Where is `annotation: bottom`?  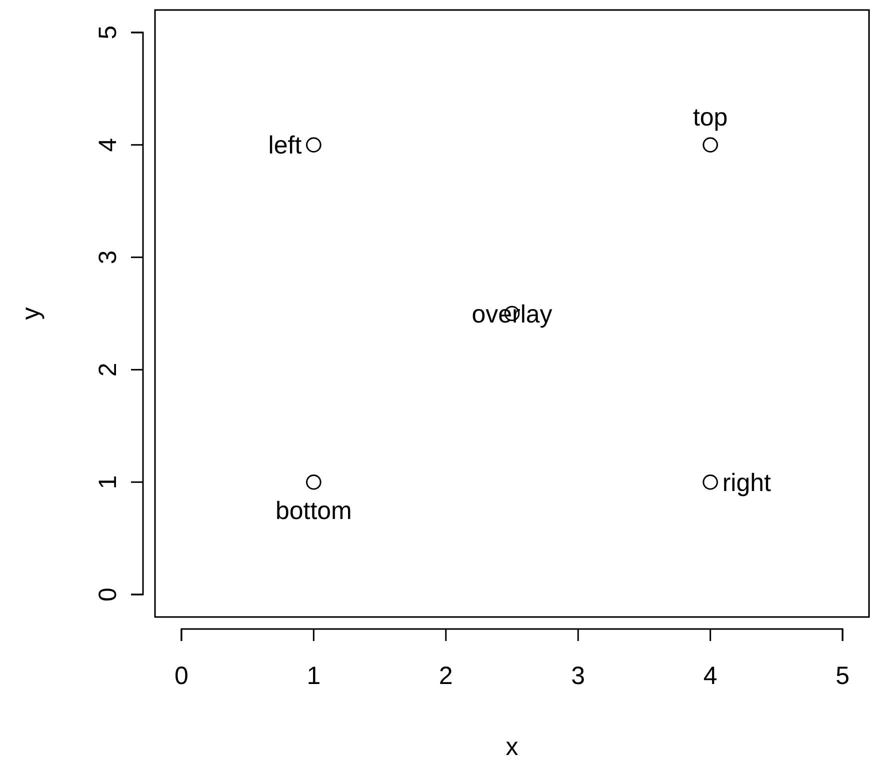
annotation: bottom is located at coordinates (313, 510).